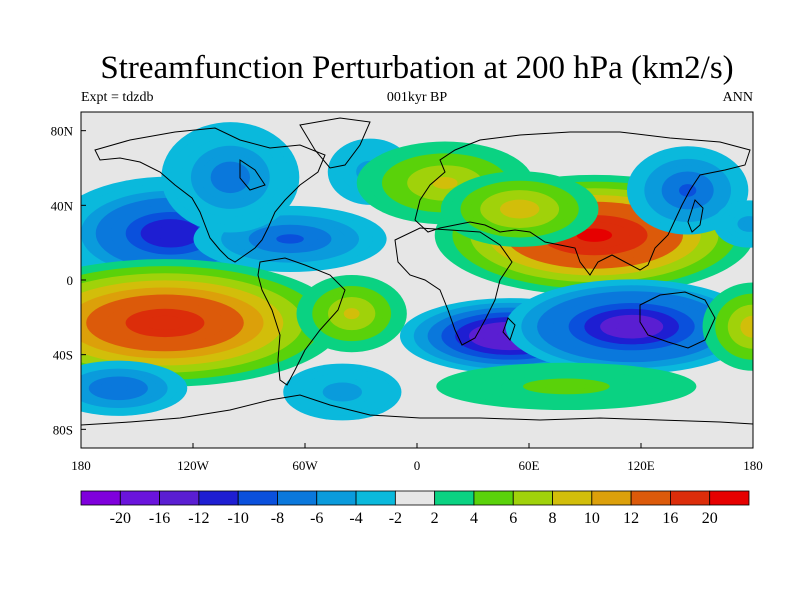 This screenshot has height=600, width=800. What do you see at coordinates (415, 508) in the screenshot?
I see `colorbar: -20 -16 -12 -10 -8 -6 -4 -2 2 4 6 8 10 12 16 20` at bounding box center [415, 508].